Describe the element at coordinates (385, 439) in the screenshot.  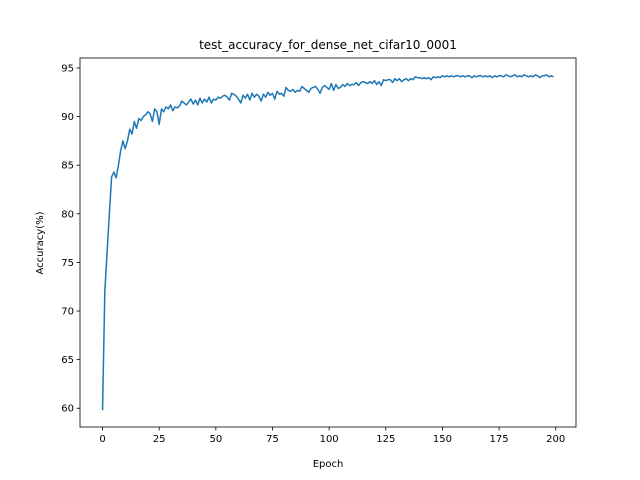
I see `x-tick-label: 125` at that location.